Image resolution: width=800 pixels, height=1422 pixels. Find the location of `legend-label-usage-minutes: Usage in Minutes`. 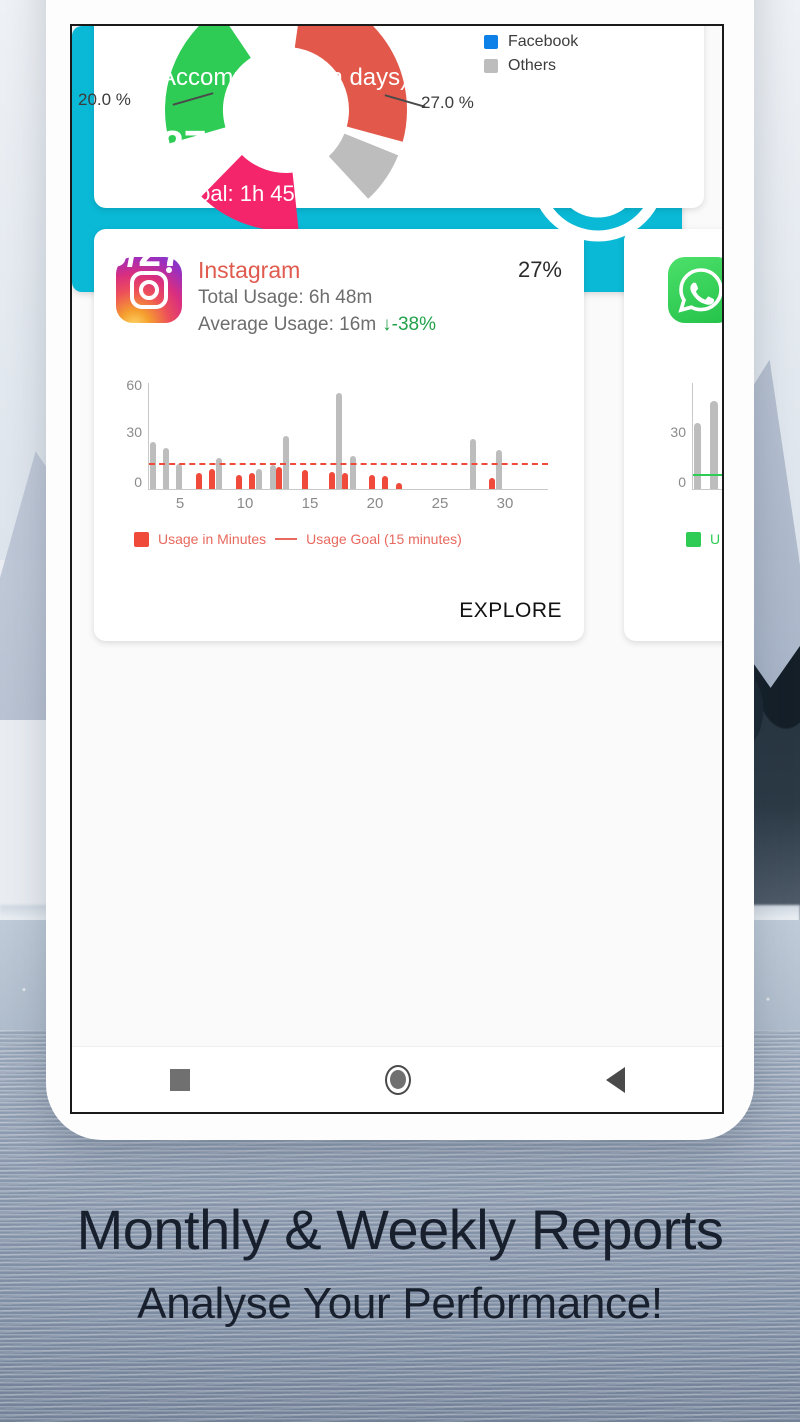

legend-label-usage-minutes: Usage in Minutes is located at coordinates (212, 539).